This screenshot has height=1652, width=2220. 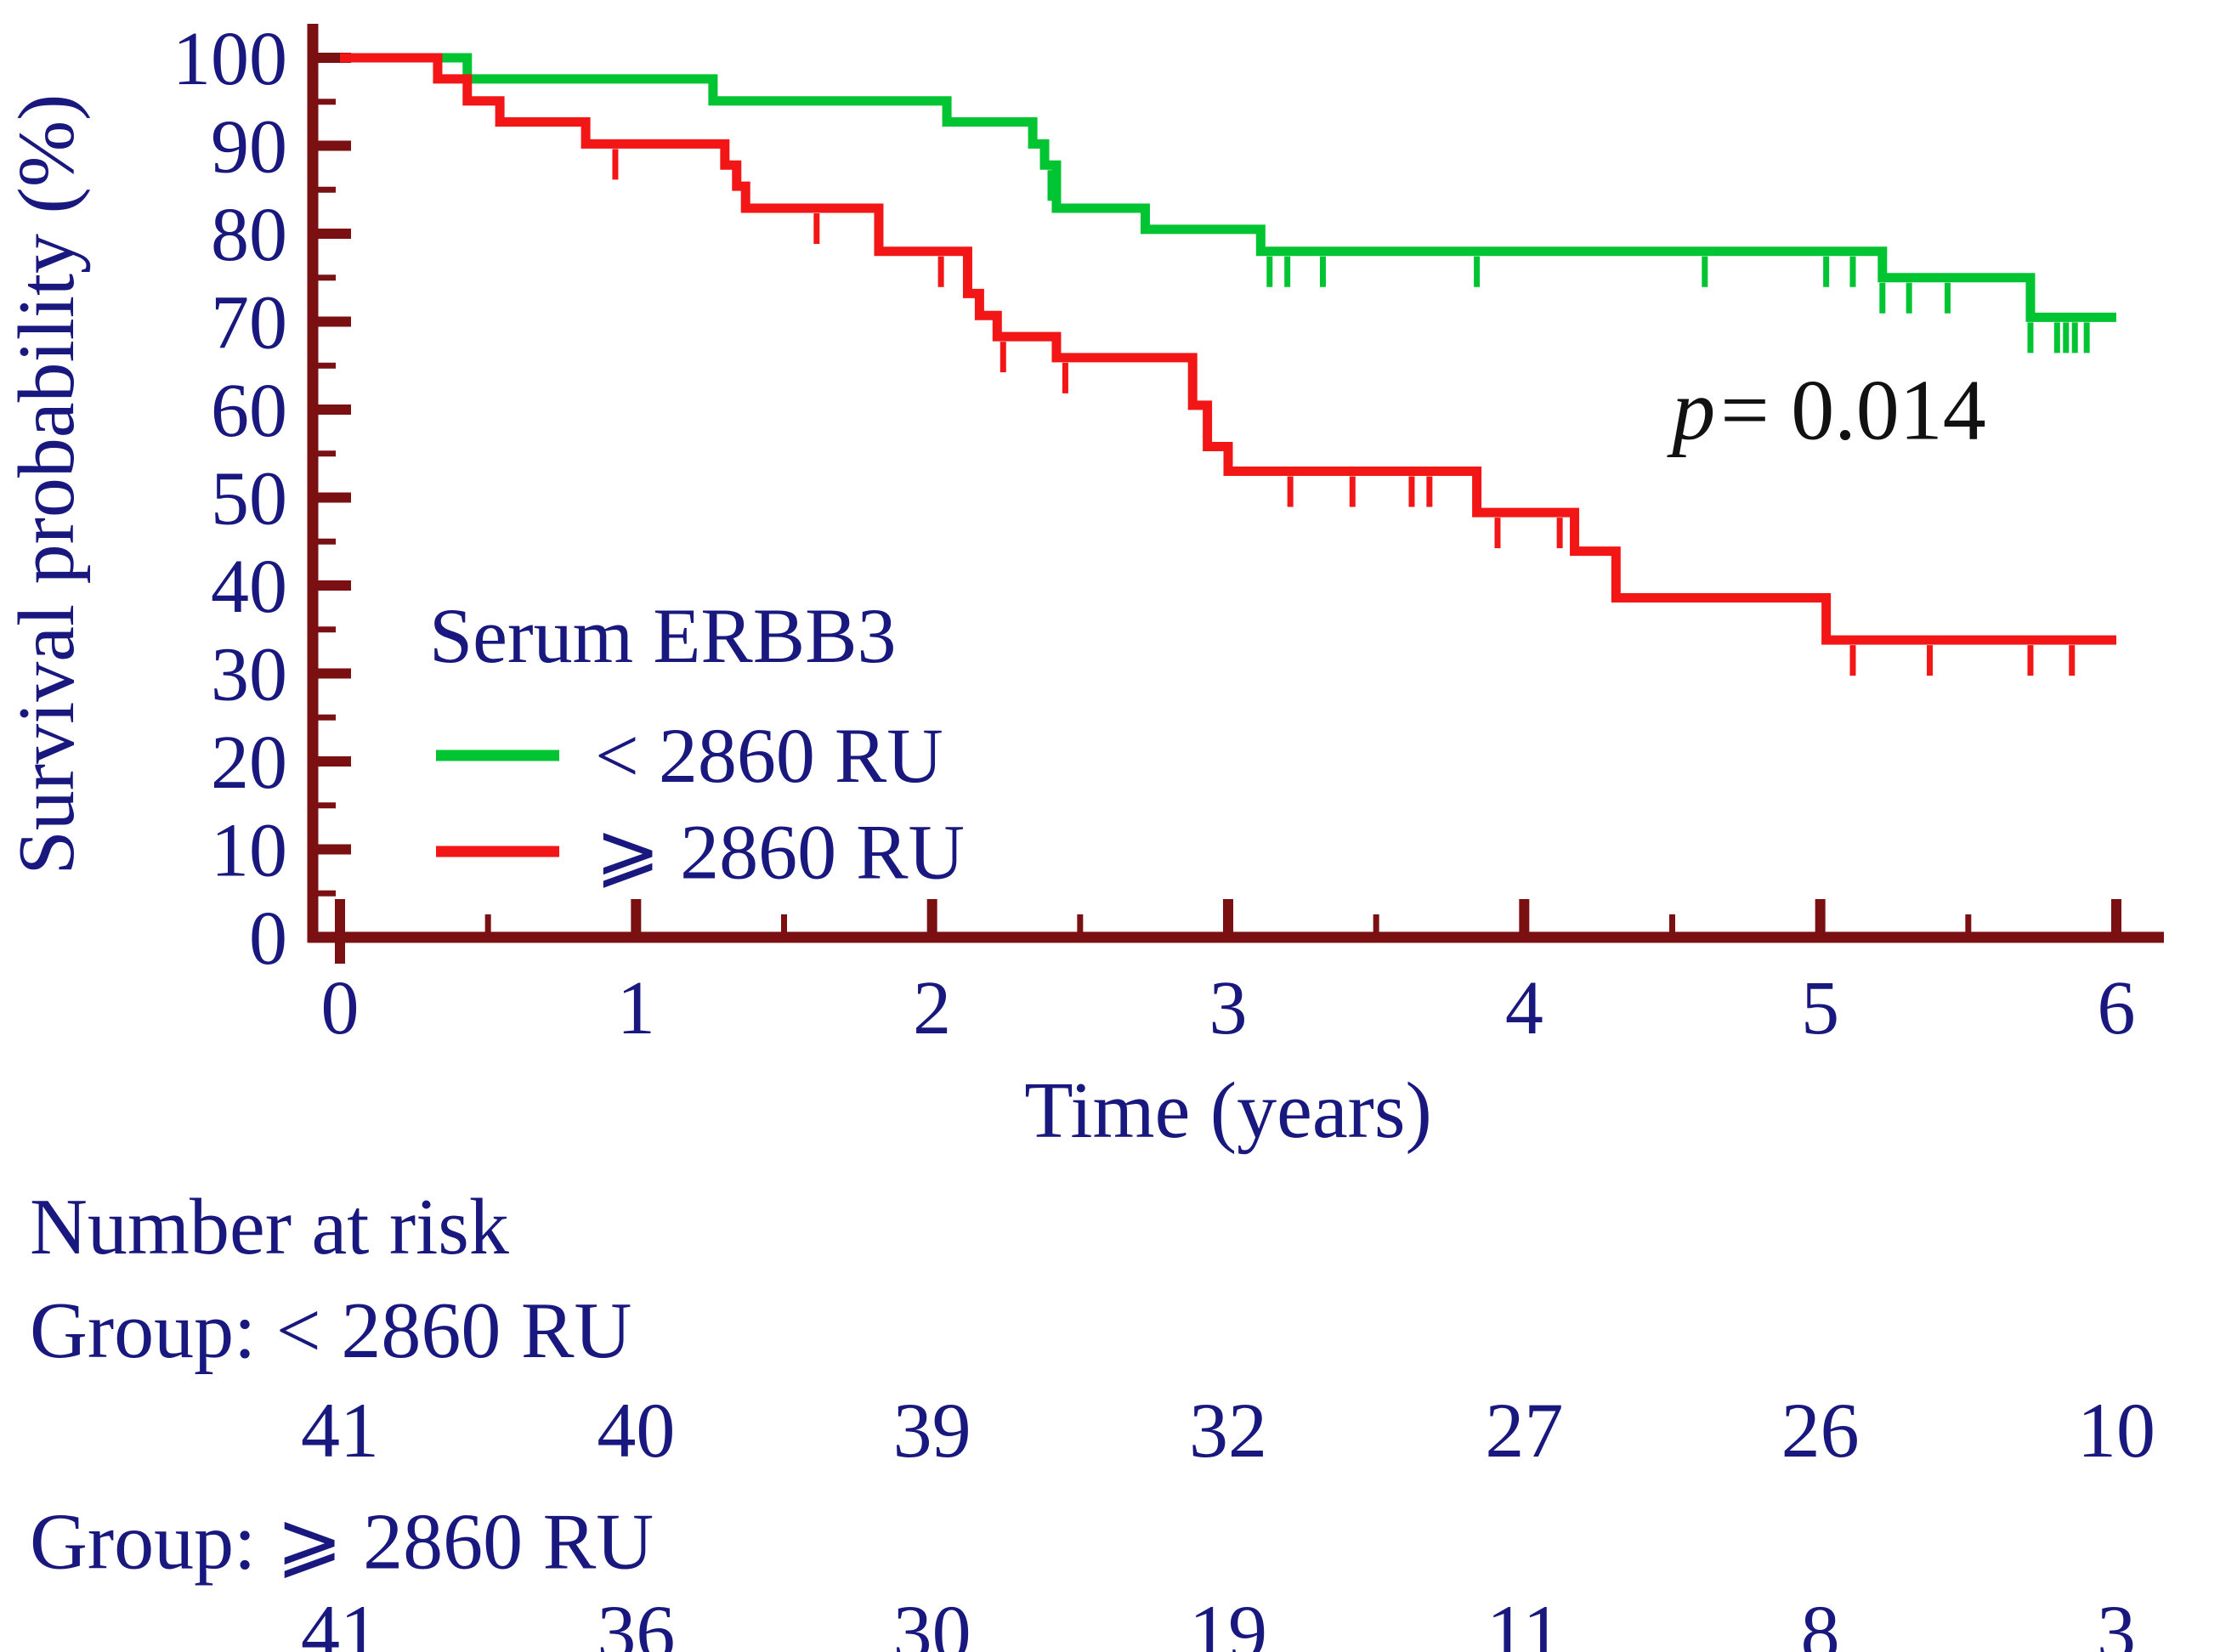 I want to click on risk-table-title: Number at risk, so click(x=269, y=1227).